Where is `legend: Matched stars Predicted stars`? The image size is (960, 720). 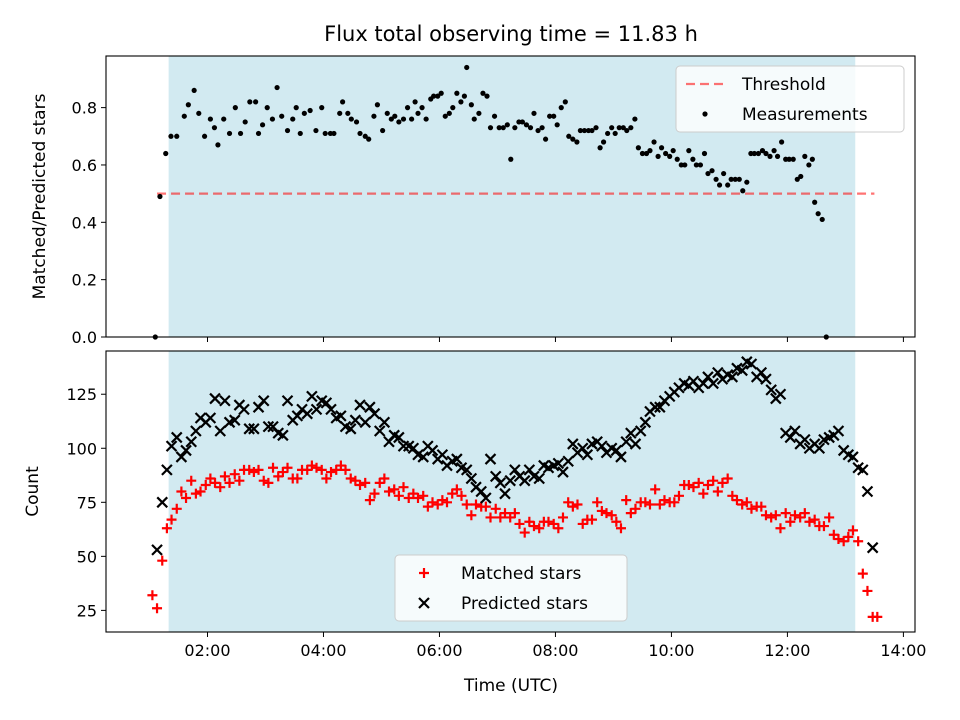 legend: Matched stars Predicted stars is located at coordinates (511, 588).